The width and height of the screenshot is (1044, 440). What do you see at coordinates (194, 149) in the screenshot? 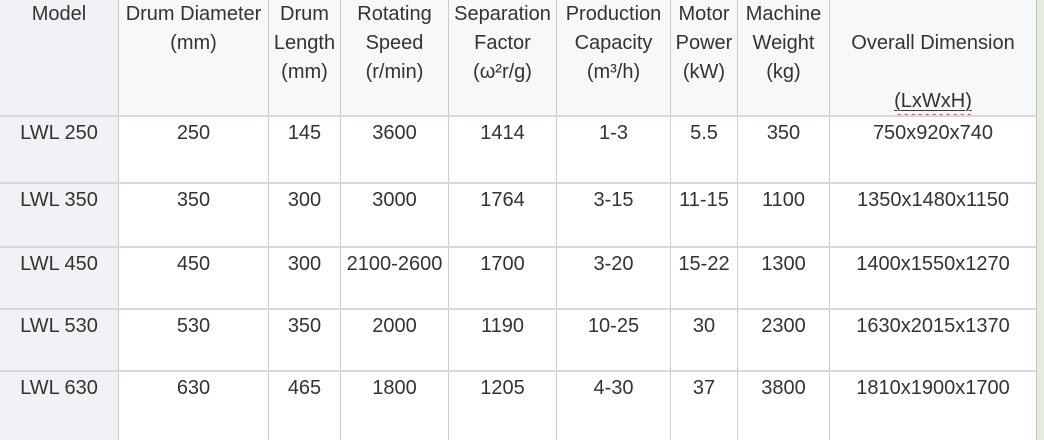
I see `cell-drum-diameter: 250` at bounding box center [194, 149].